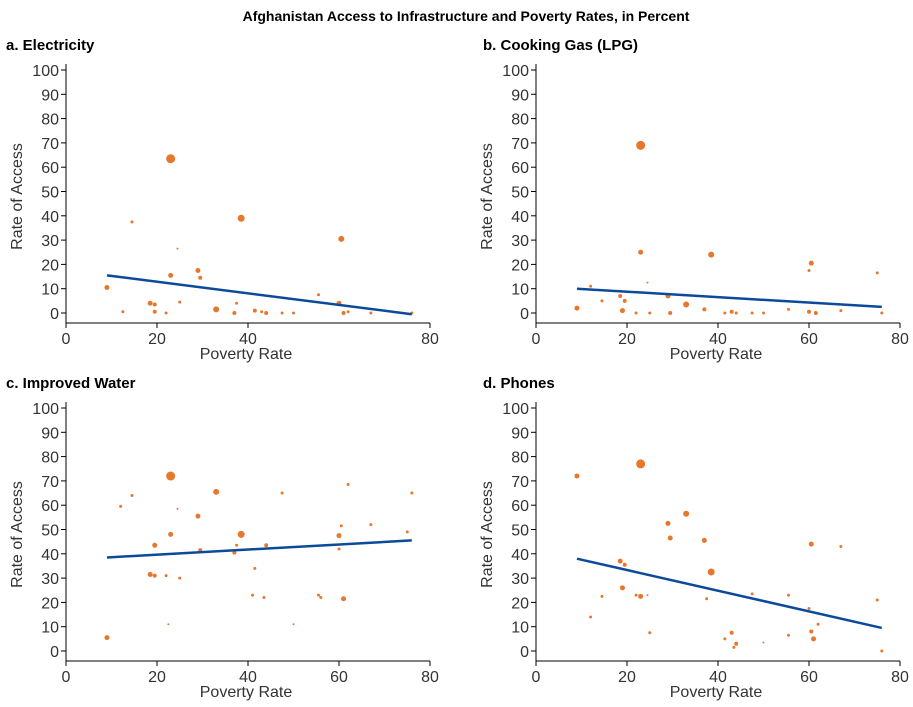 The height and width of the screenshot is (707, 913). Describe the element at coordinates (430, 677) in the screenshot. I see `x-tick-label: 80` at that location.